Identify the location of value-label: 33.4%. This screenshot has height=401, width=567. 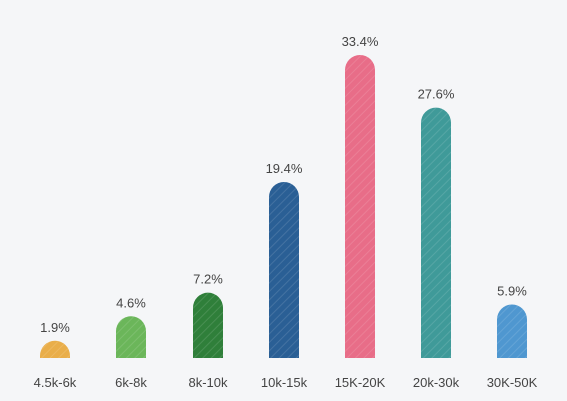
(360, 41).